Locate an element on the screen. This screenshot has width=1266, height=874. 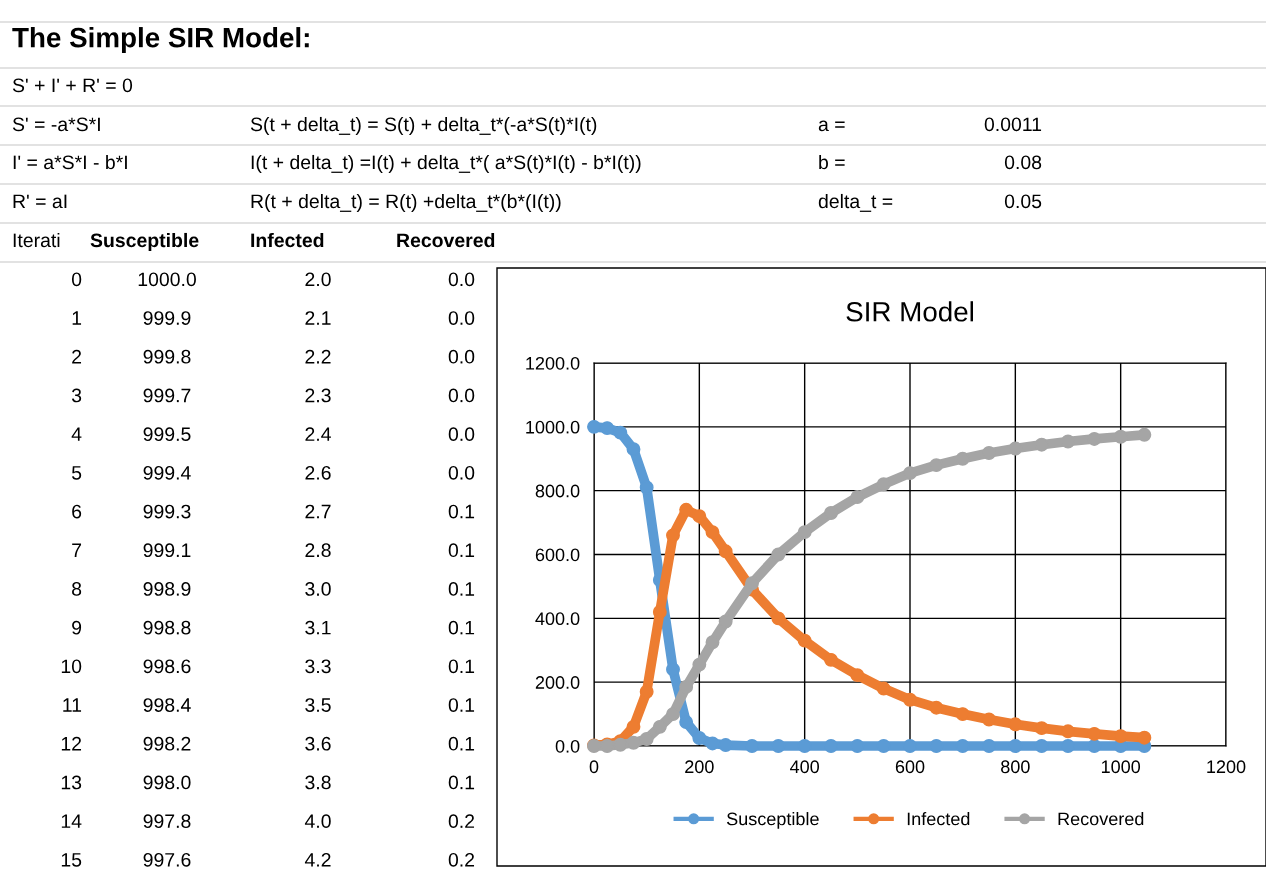
text: 2.7 is located at coordinates (318, 511).